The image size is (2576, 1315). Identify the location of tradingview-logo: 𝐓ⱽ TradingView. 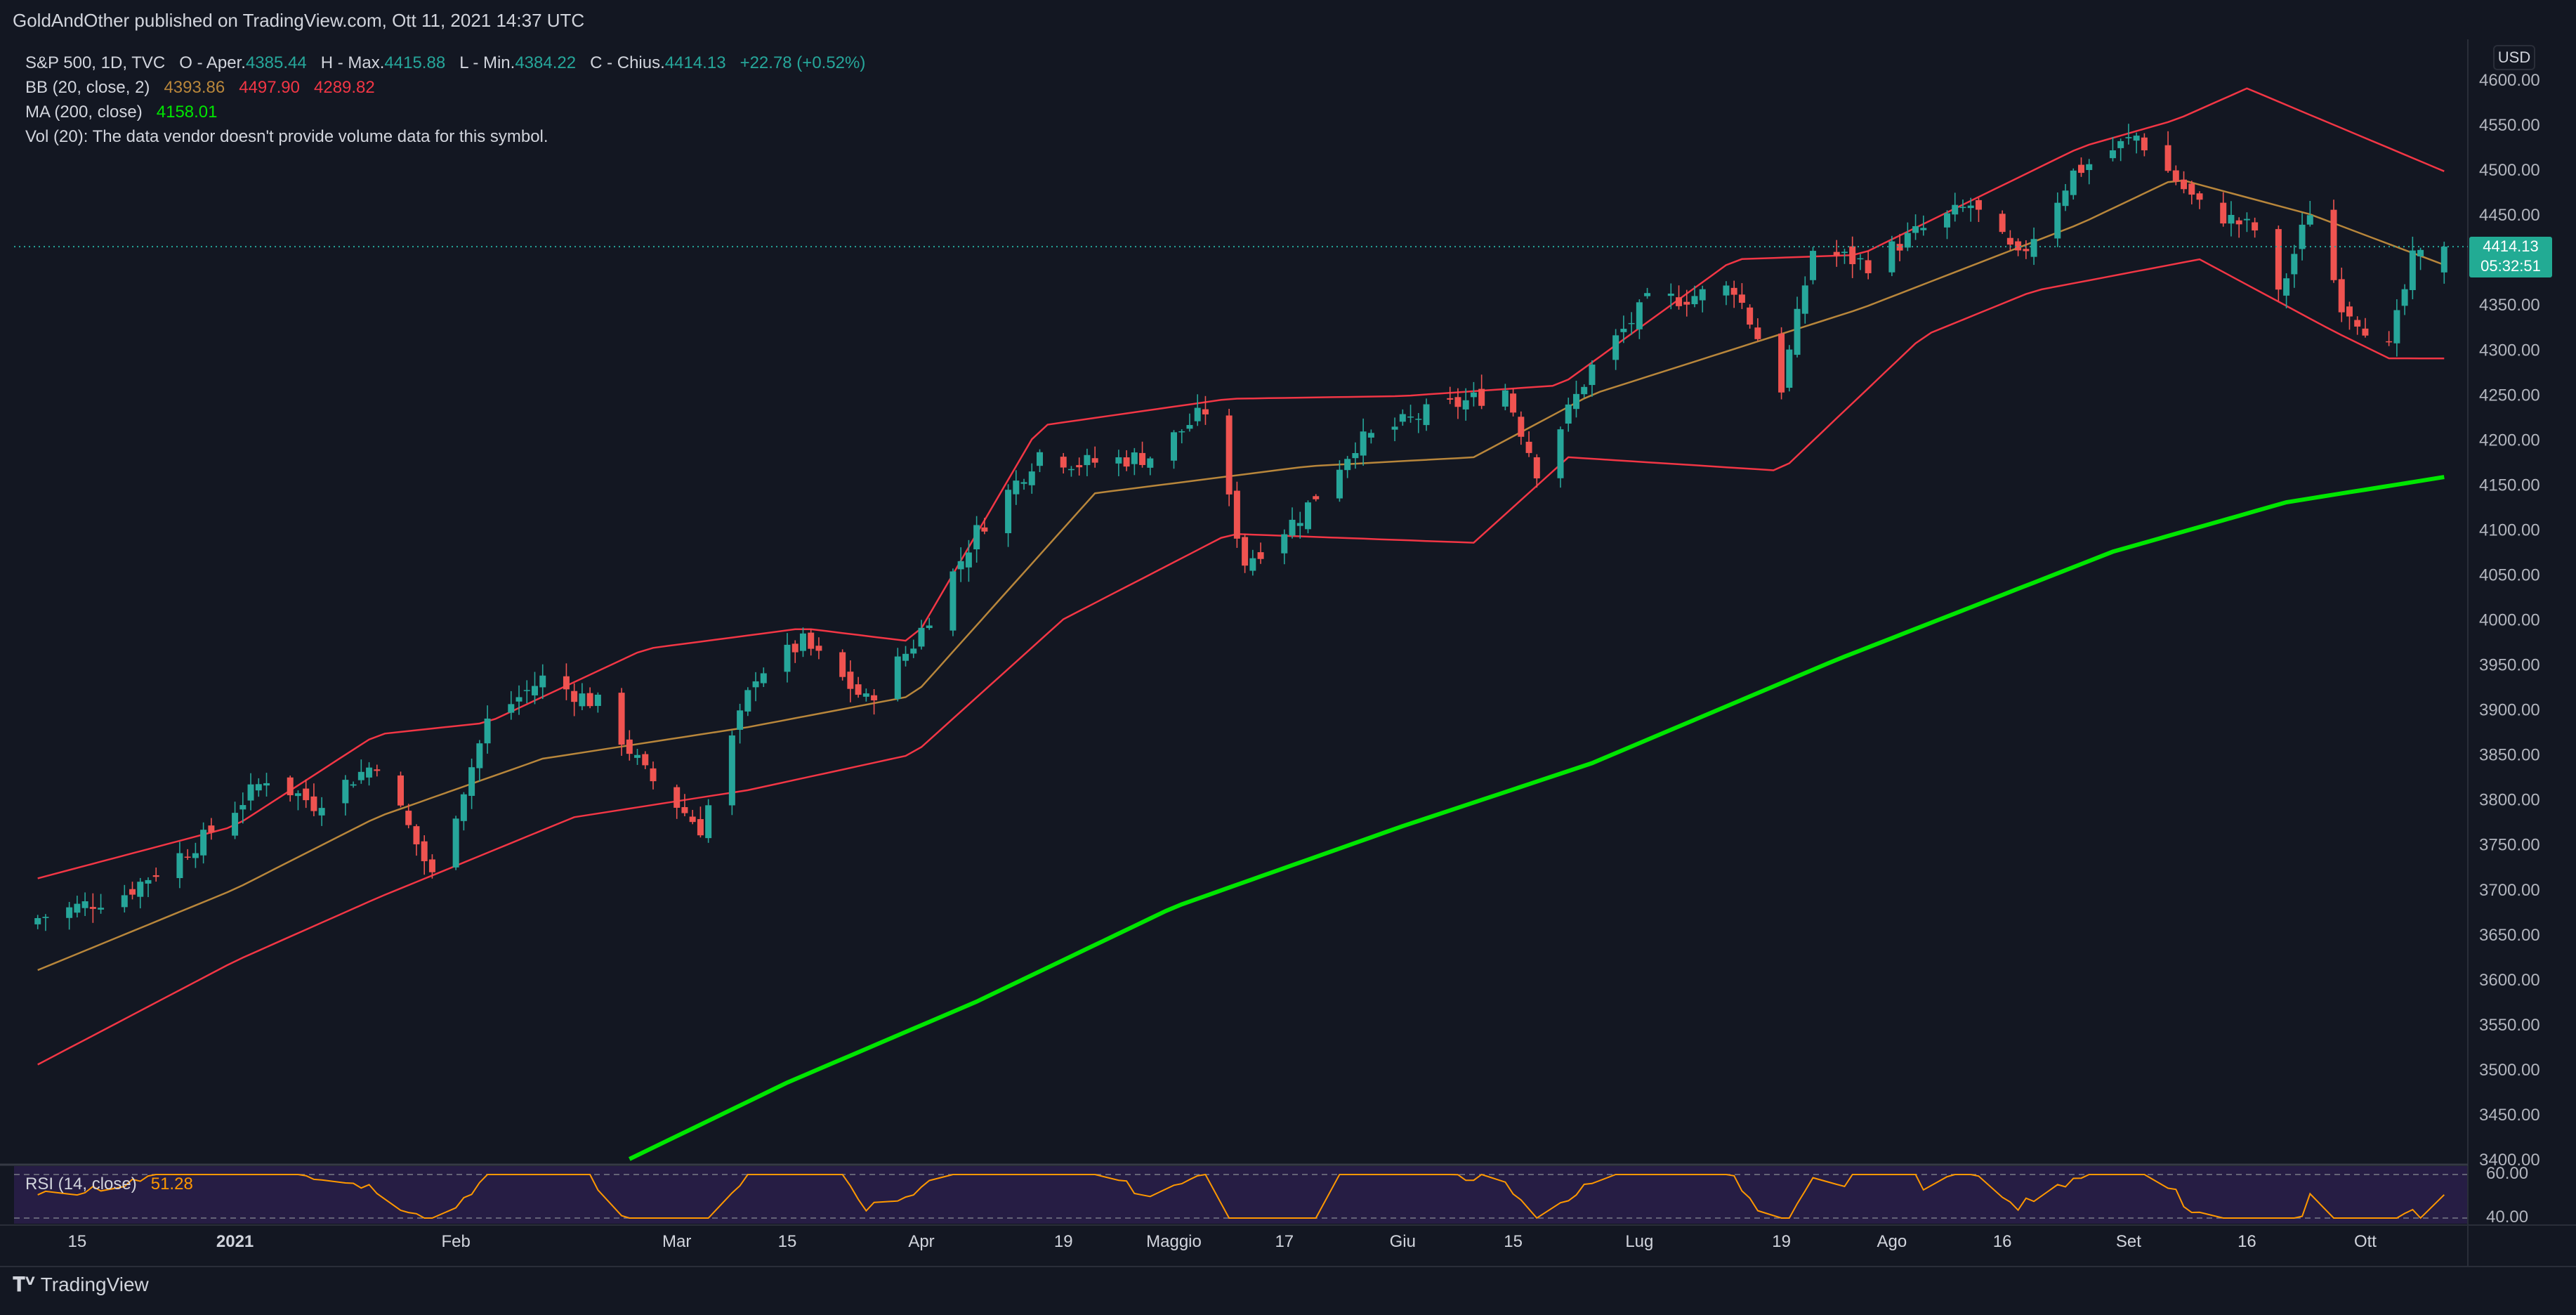
(81, 1285).